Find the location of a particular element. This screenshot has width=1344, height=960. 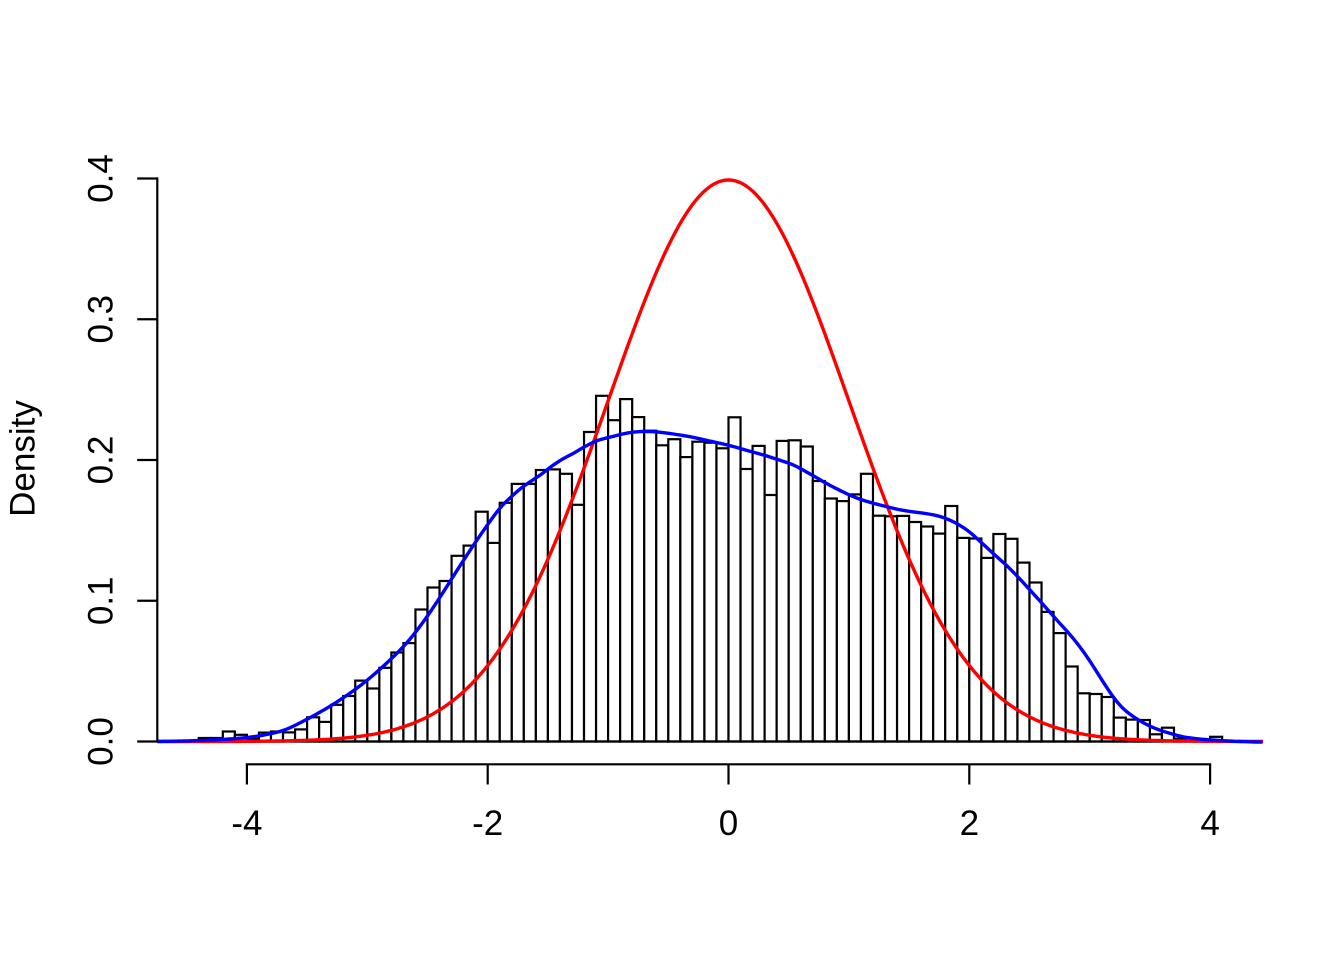

svg-text: 0.1 is located at coordinates (100, 600).